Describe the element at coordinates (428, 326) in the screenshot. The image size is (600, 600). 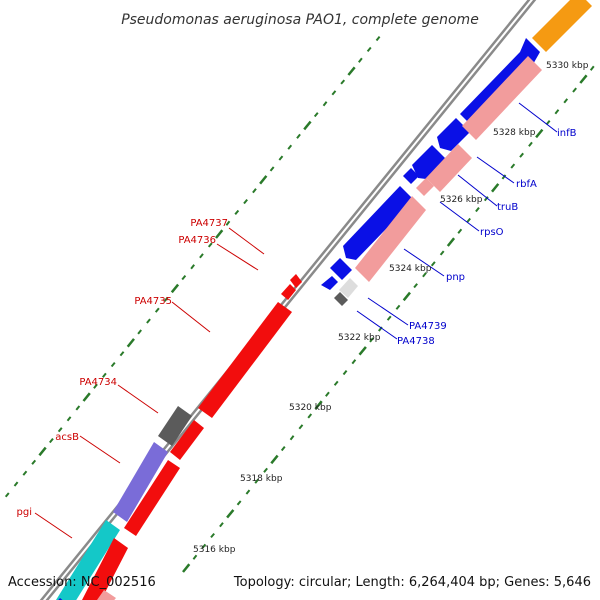
I see `gene-label-PA4739: PA4739` at that location.